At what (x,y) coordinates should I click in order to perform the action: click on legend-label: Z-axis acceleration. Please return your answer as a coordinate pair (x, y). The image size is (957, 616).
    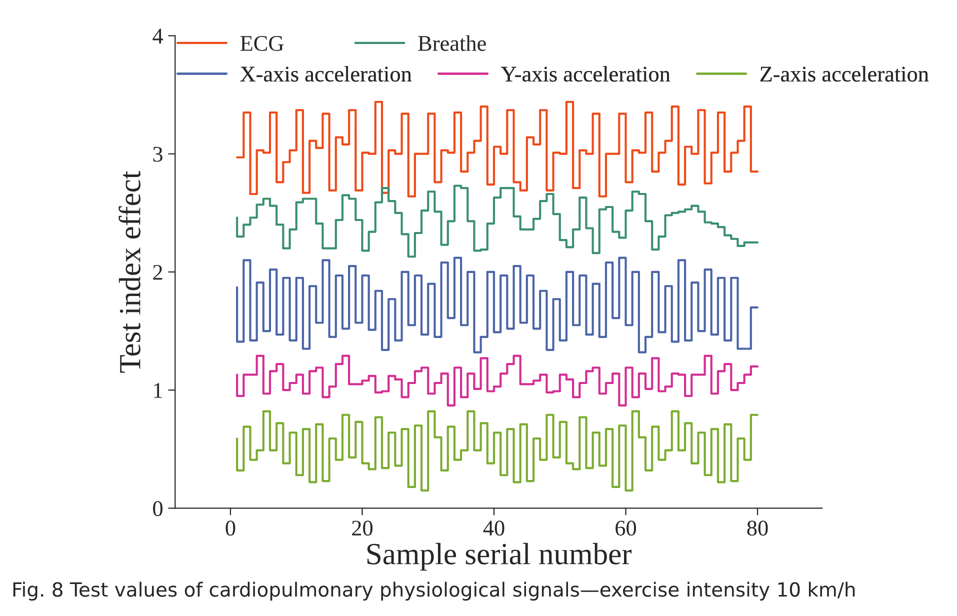
    Looking at the image, I should click on (844, 74).